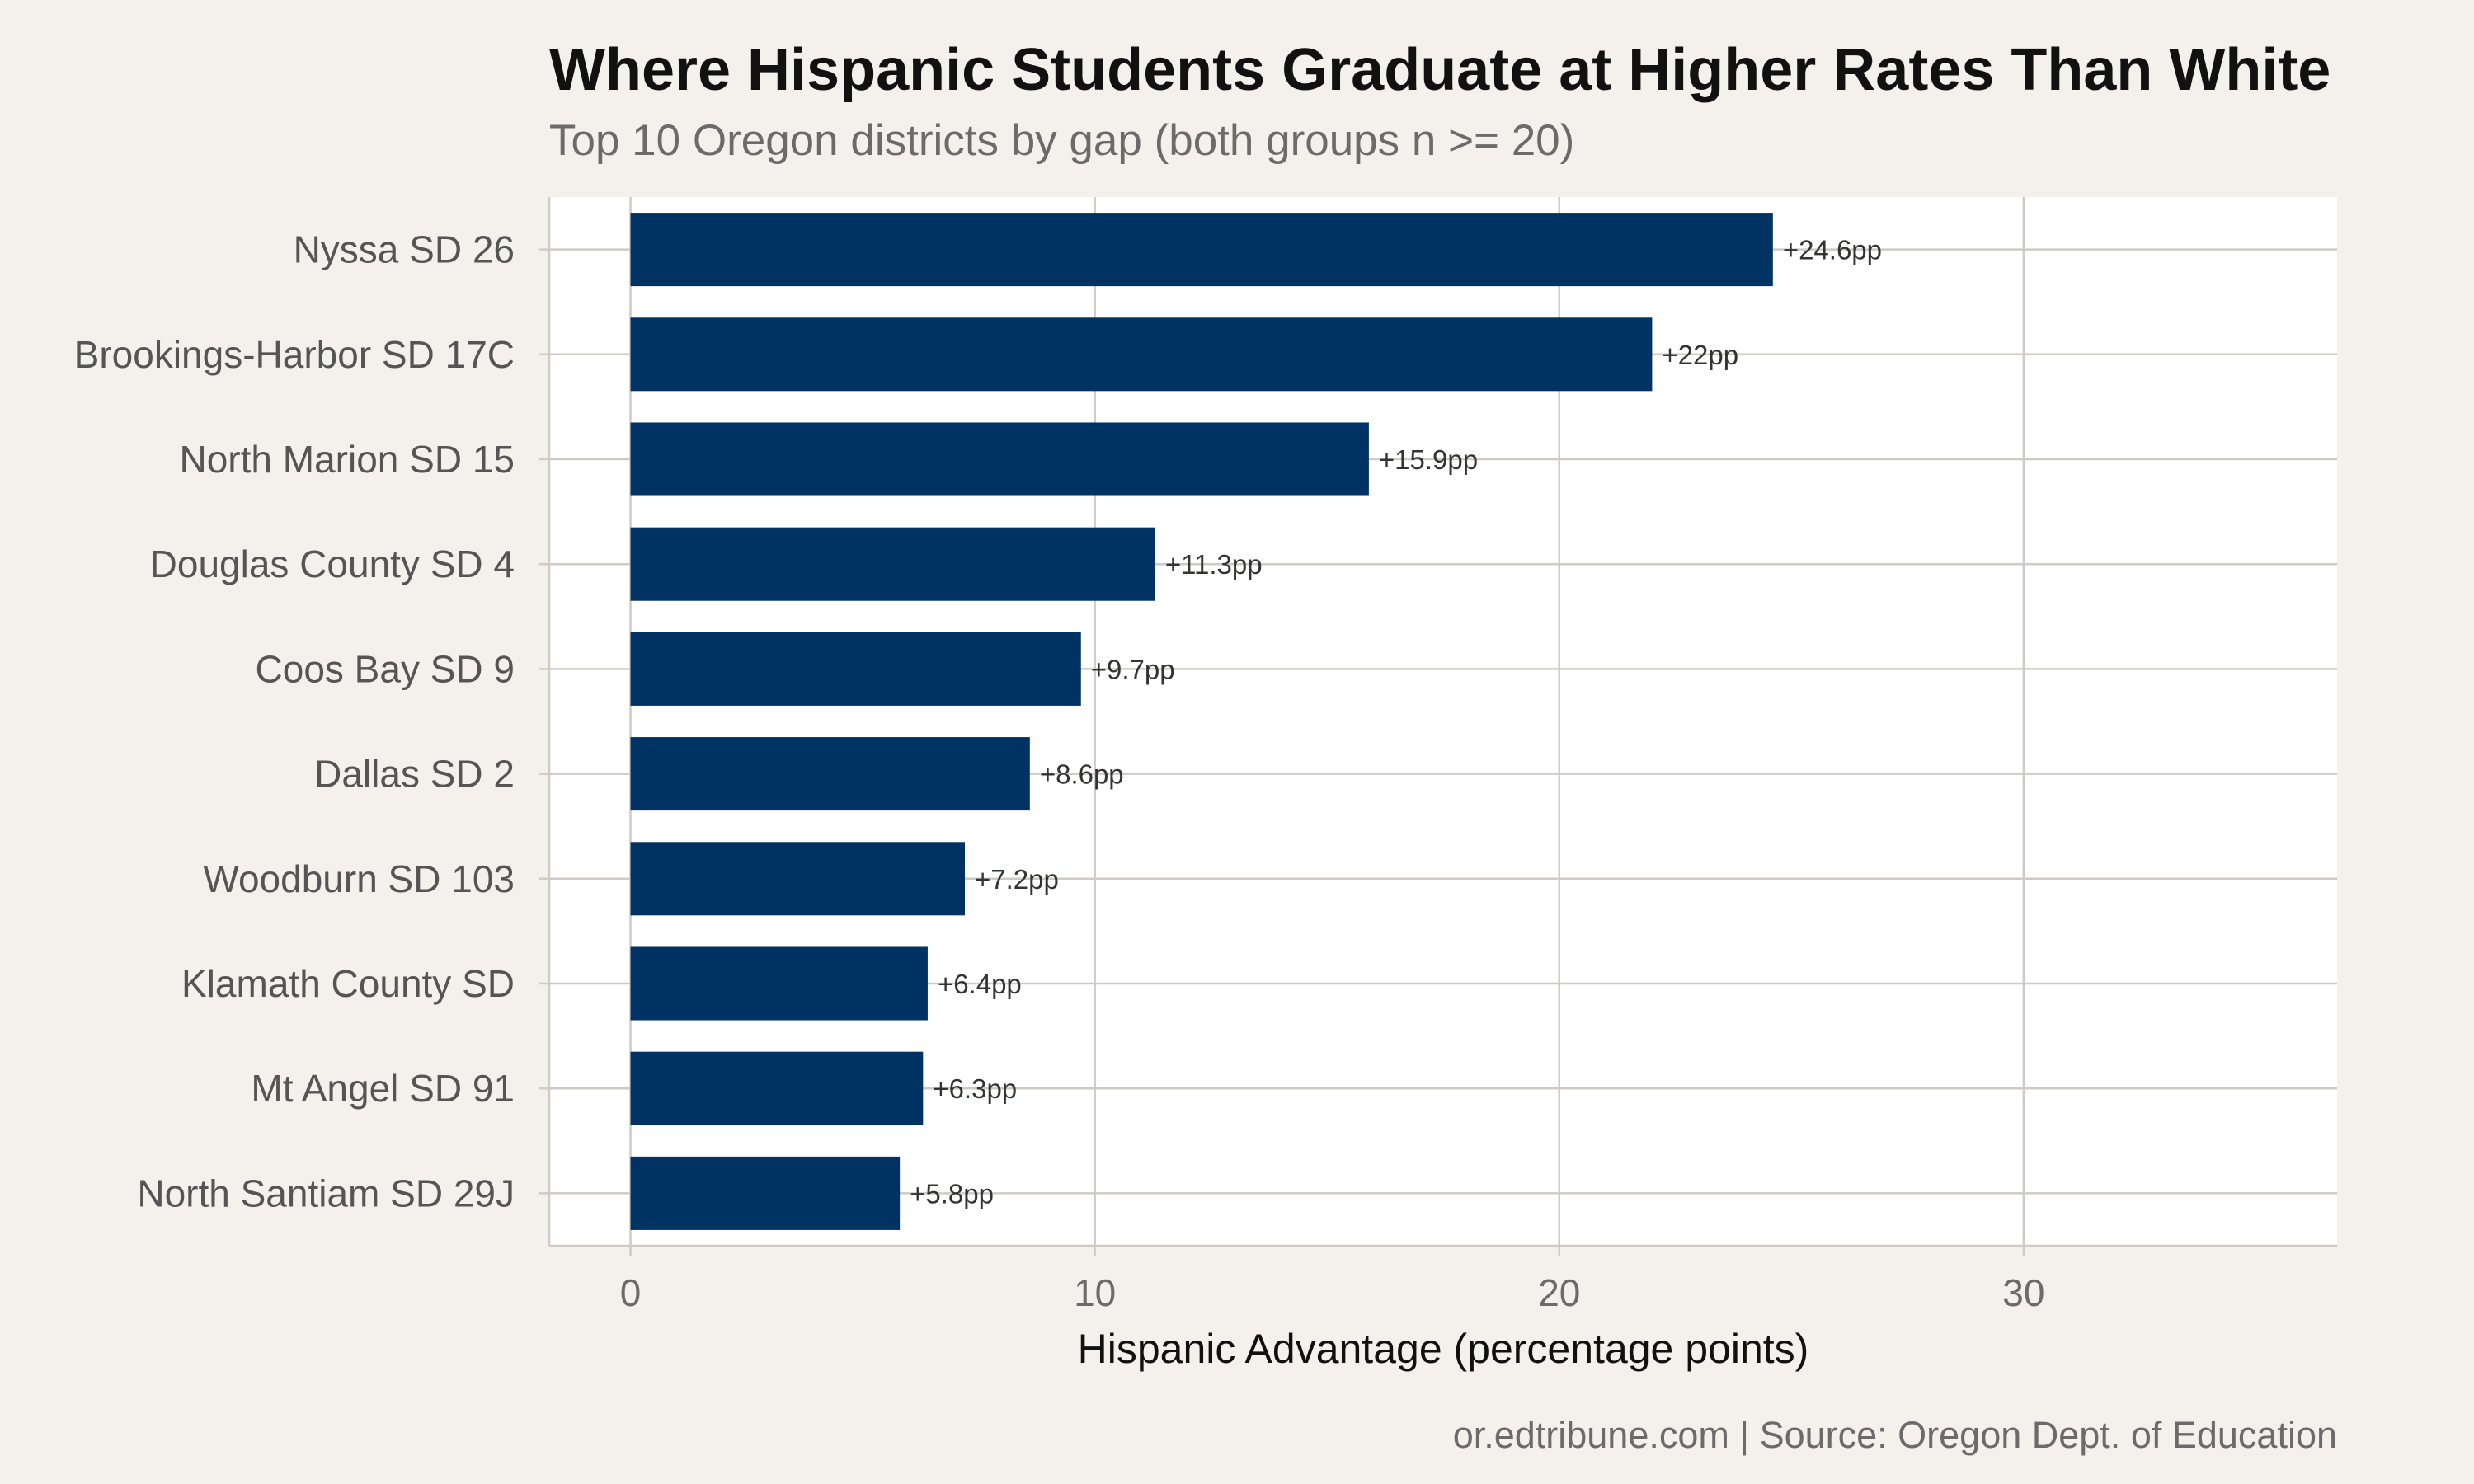 This screenshot has width=2474, height=1484. I want to click on data-label: +8.6pp, so click(1082, 774).